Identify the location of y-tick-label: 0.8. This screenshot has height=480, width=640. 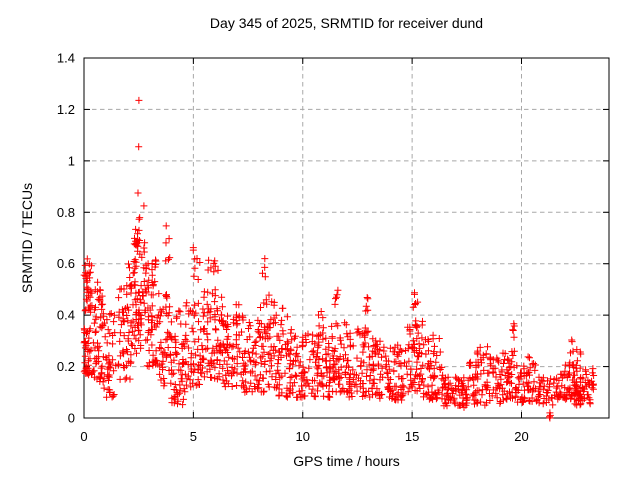
(66, 212).